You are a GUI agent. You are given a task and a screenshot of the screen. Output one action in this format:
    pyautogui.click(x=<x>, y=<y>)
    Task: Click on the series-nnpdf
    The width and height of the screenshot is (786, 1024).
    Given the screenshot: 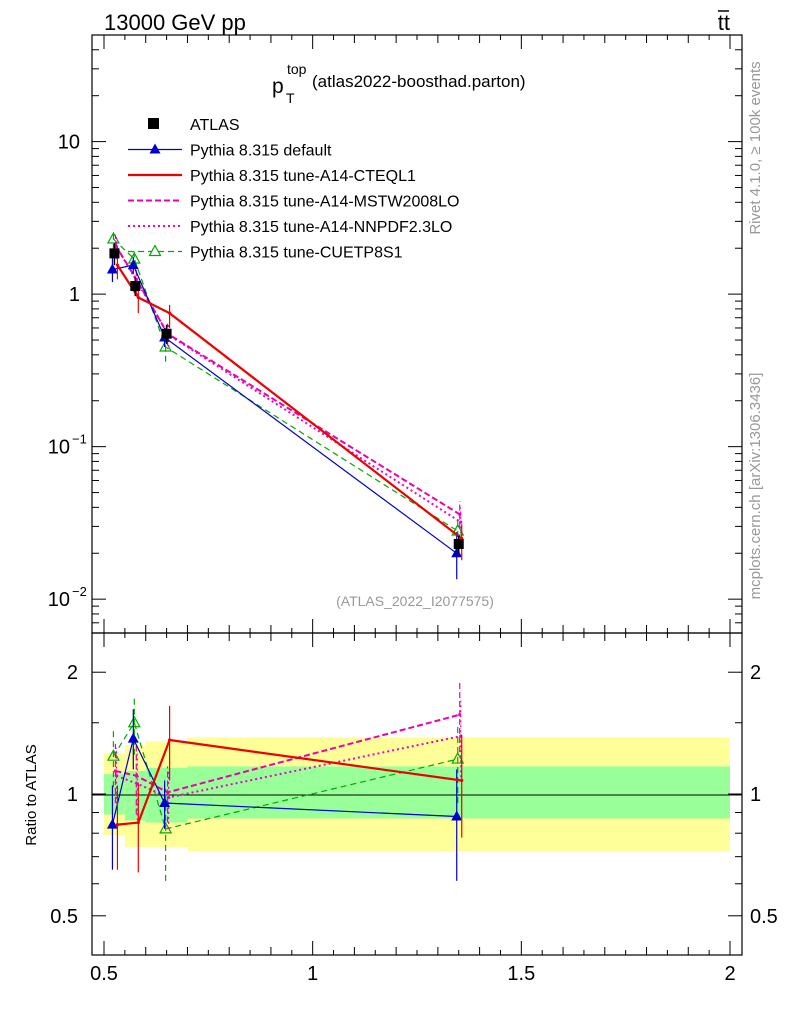 What is the action you would take?
    pyautogui.click(x=288, y=387)
    